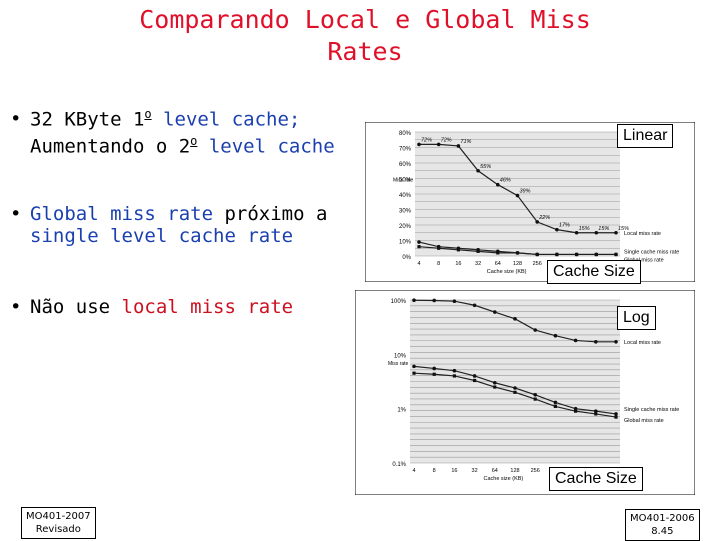  I want to click on bullet-1-highlight: level cache;, so click(226, 119).